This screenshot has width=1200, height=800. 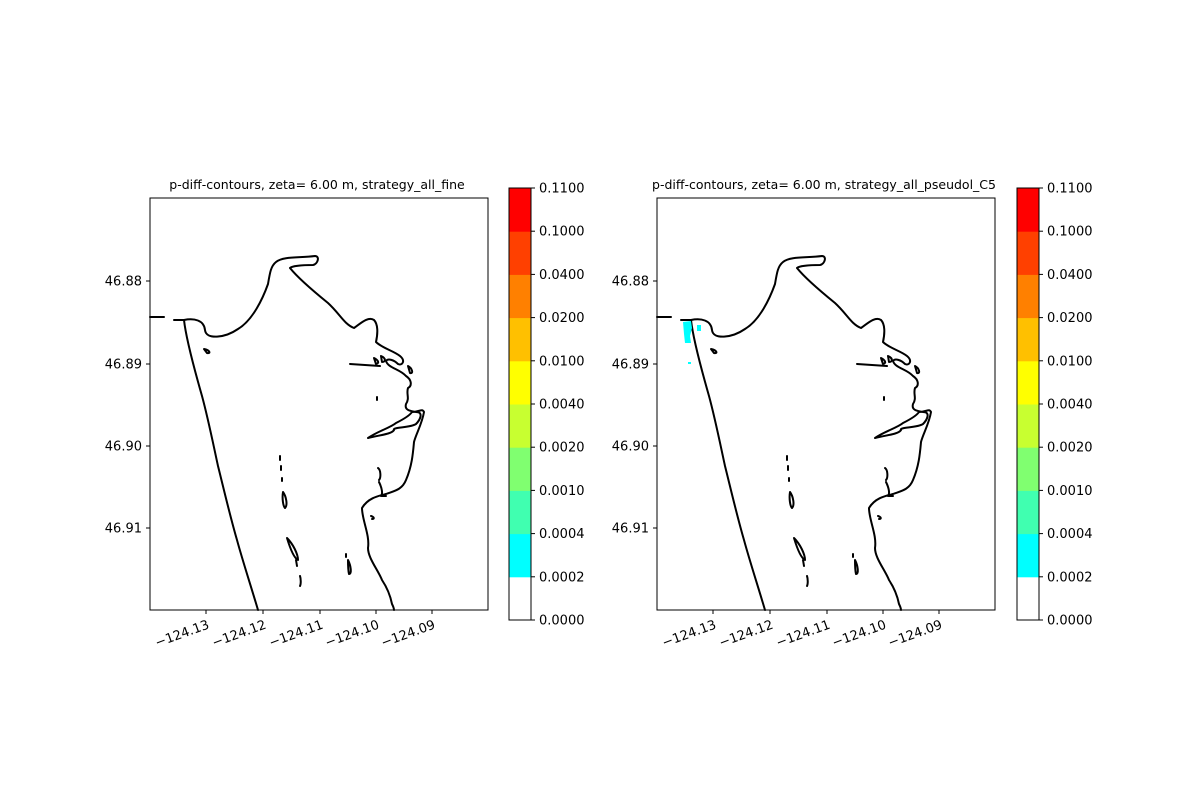 What do you see at coordinates (634, 406) in the screenshot?
I see `y-axis-right: 46.88 46.89 46.90 46.91` at bounding box center [634, 406].